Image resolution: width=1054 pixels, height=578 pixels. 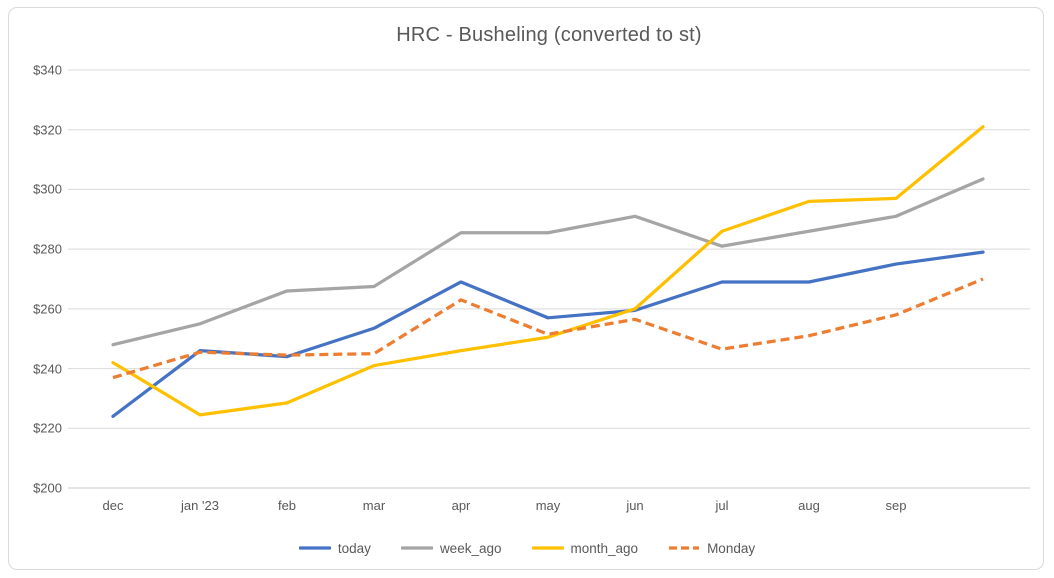 I want to click on legend-item-month_ago: month_ago, so click(x=585, y=548).